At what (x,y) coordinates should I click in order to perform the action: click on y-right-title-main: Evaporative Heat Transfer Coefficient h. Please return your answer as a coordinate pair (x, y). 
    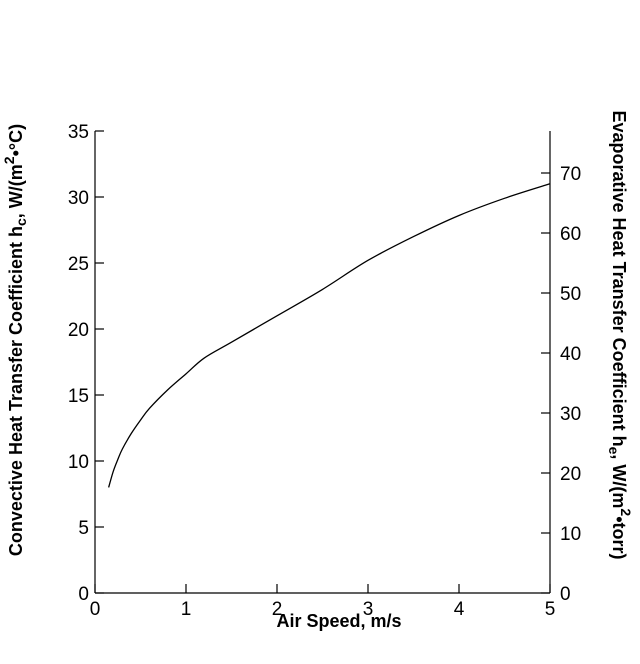
    Looking at the image, I should click on (619, 279).